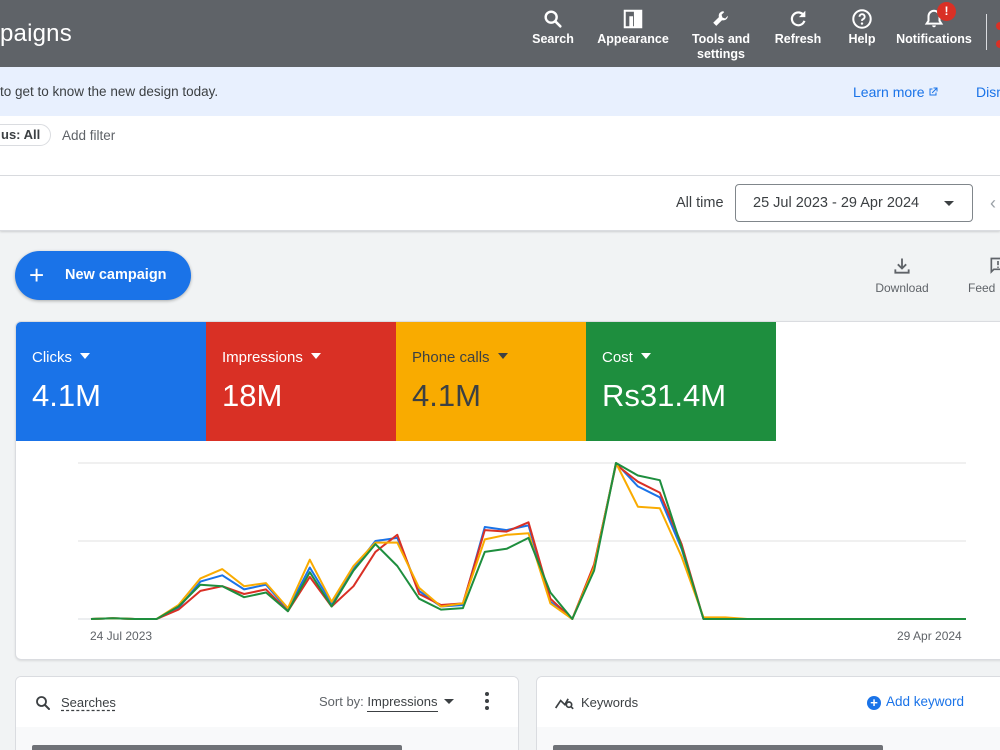  I want to click on banner-message: to get to know the new design today., so click(109, 91).